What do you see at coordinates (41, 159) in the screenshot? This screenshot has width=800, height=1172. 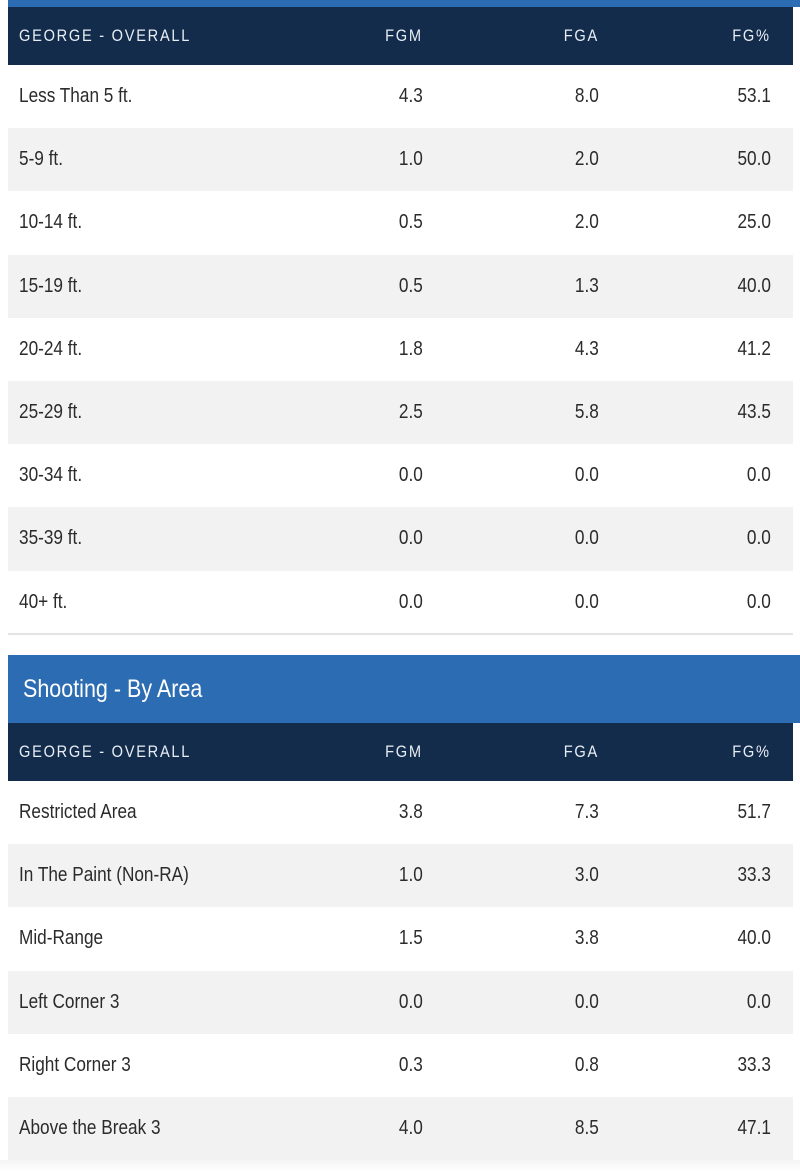 I see `row-label: 5-9 ft.` at bounding box center [41, 159].